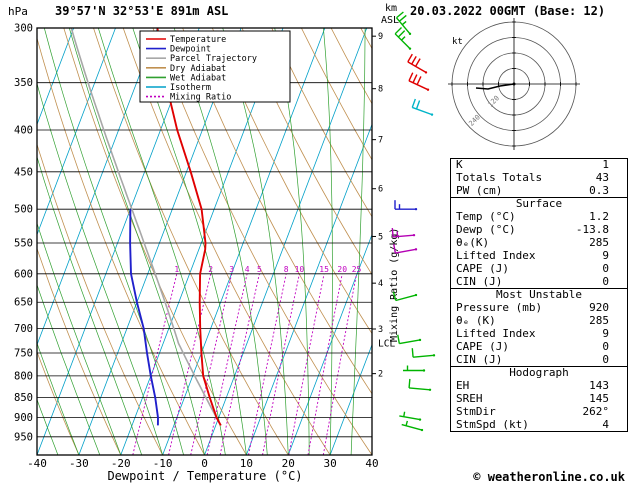 This screenshot has width=629, height=486. What do you see at coordinates (247, 269) in the screenshot?
I see `mixing-ratio-value-label: 4` at bounding box center [247, 269].